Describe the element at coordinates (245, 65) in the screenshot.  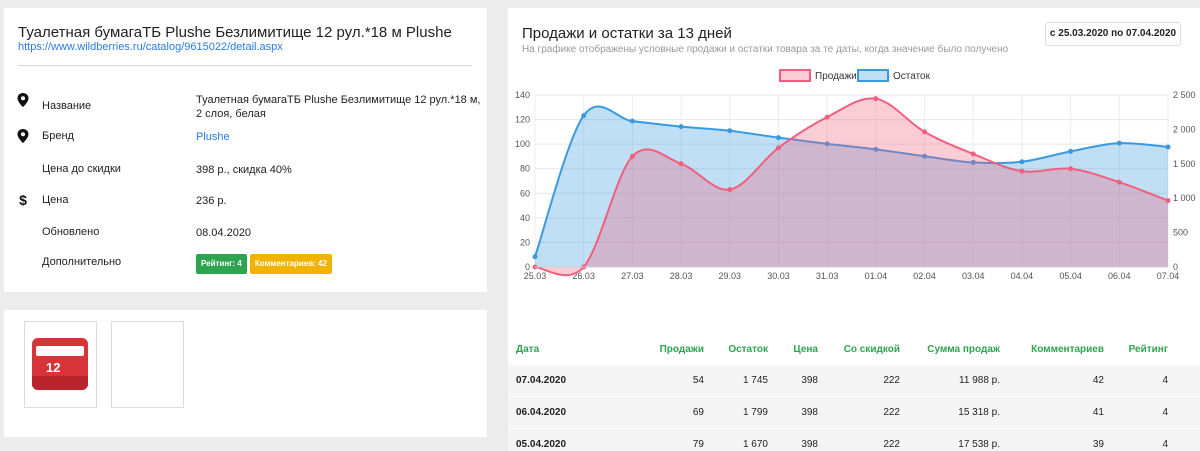
I see `divider` at that location.